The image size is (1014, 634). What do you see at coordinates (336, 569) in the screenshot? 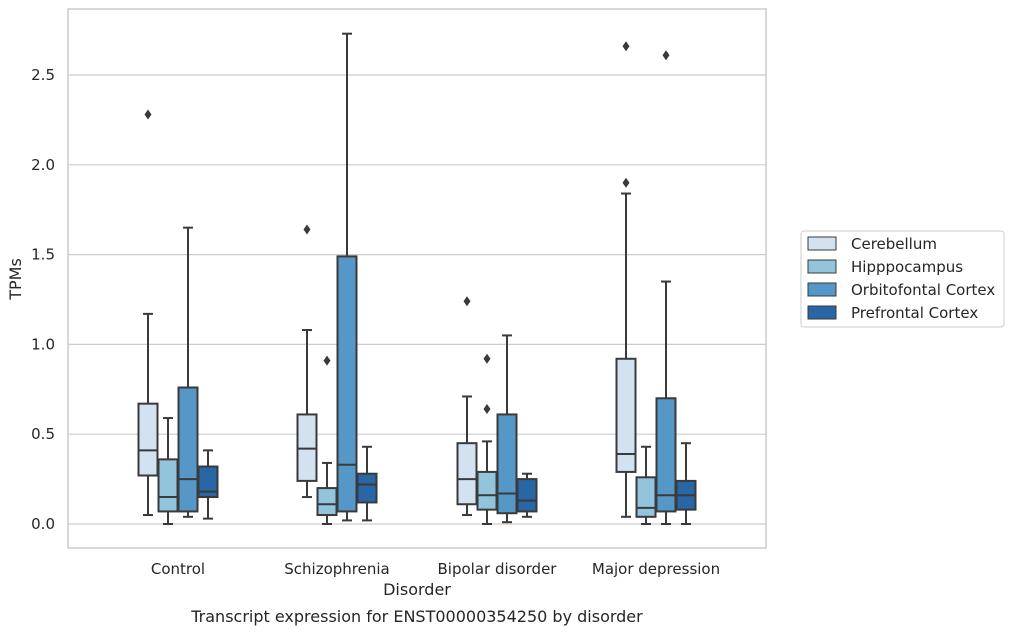
I see `x-tick-label: Schizophrenia` at bounding box center [336, 569].